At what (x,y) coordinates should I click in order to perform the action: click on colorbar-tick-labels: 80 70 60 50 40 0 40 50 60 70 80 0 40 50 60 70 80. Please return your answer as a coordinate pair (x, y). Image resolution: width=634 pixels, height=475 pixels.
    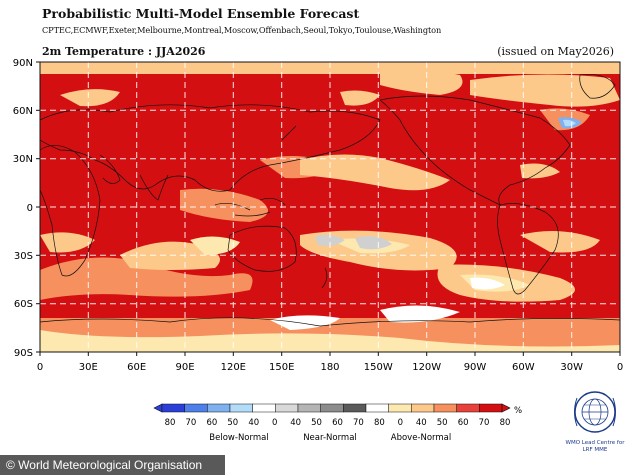
    Looking at the image, I should click on (338, 423).